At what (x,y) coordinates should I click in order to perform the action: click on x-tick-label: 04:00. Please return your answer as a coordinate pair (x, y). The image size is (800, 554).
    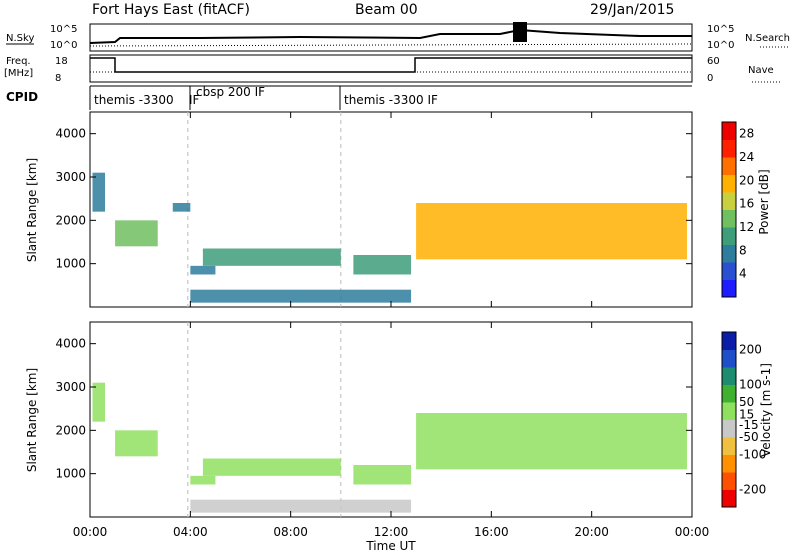
    Looking at the image, I should click on (190, 532).